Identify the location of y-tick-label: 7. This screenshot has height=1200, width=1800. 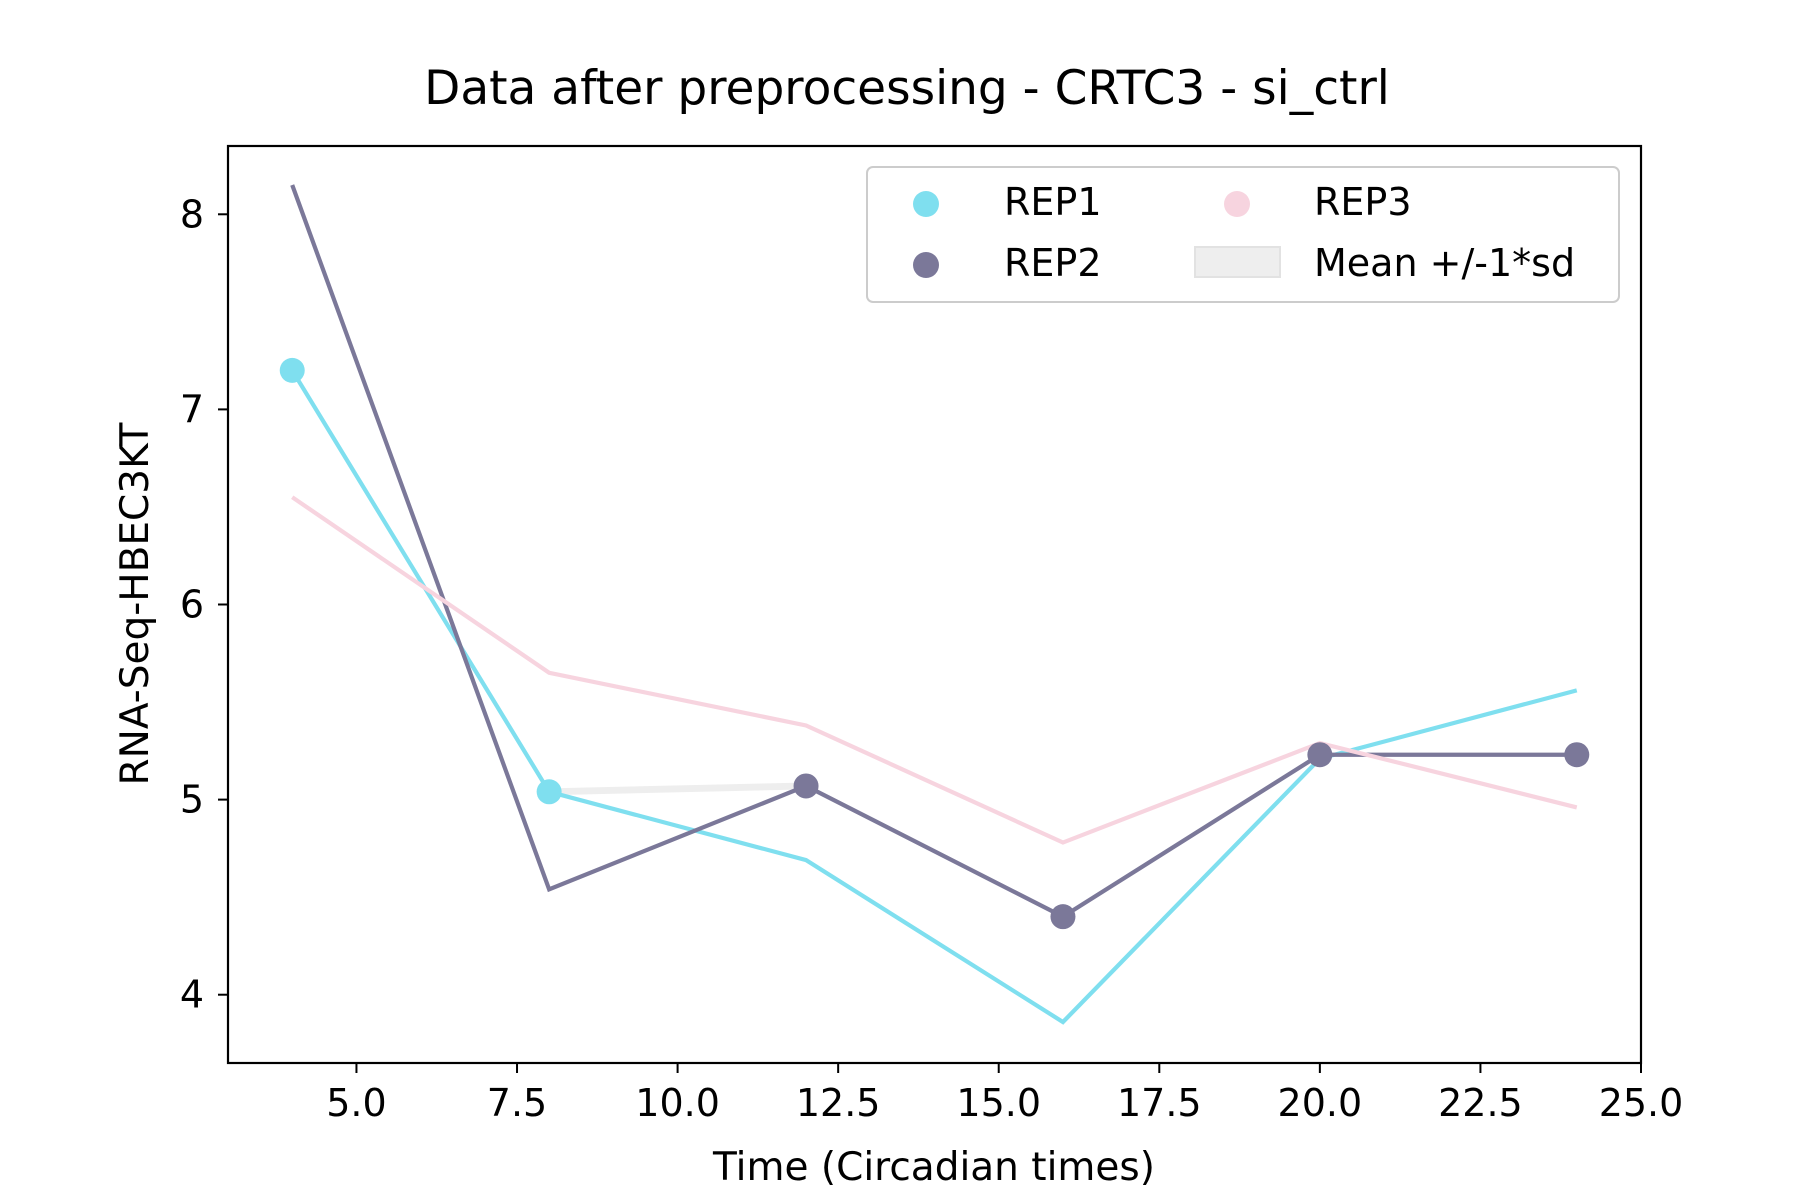
(192, 409).